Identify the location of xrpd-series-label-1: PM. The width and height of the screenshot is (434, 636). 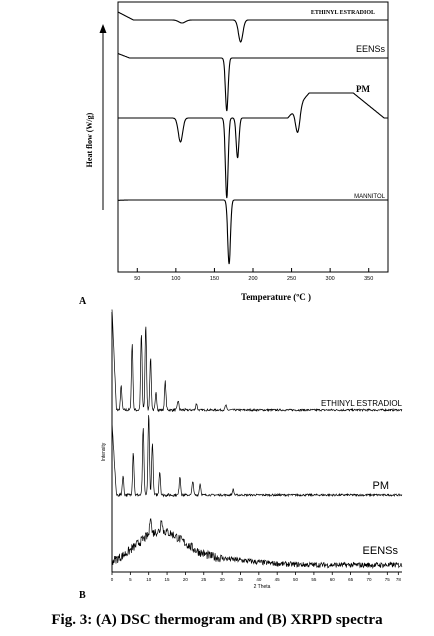
(381, 486).